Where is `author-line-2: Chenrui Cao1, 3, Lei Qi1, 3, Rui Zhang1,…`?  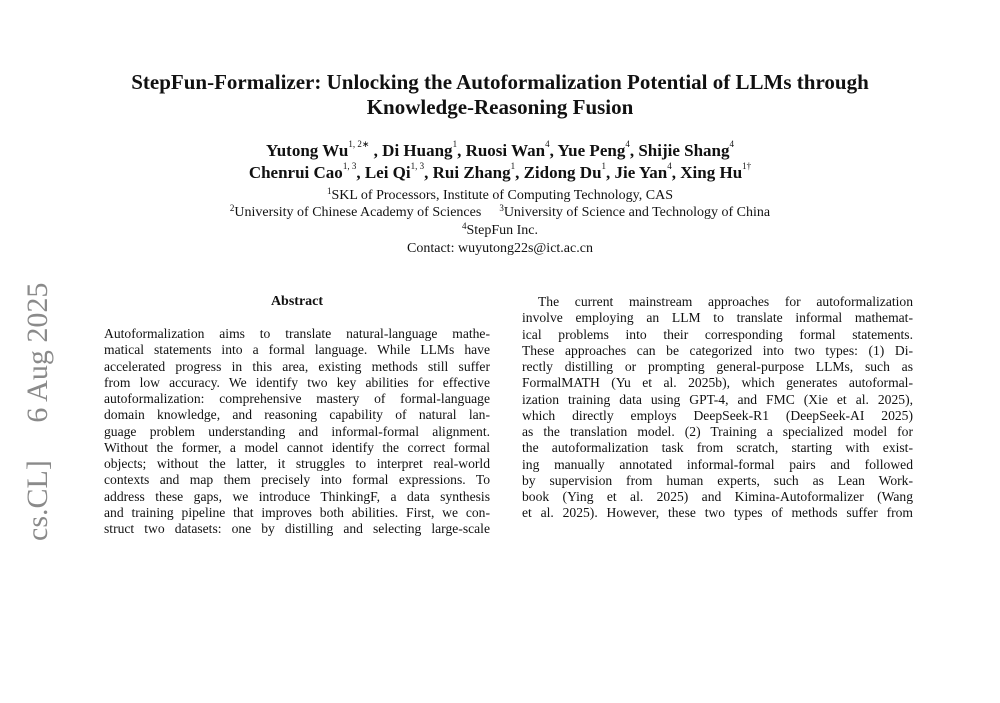 author-line-2: Chenrui Cao1, 3, Lei Qi1, 3, Rui Zhang1,… is located at coordinates (500, 172).